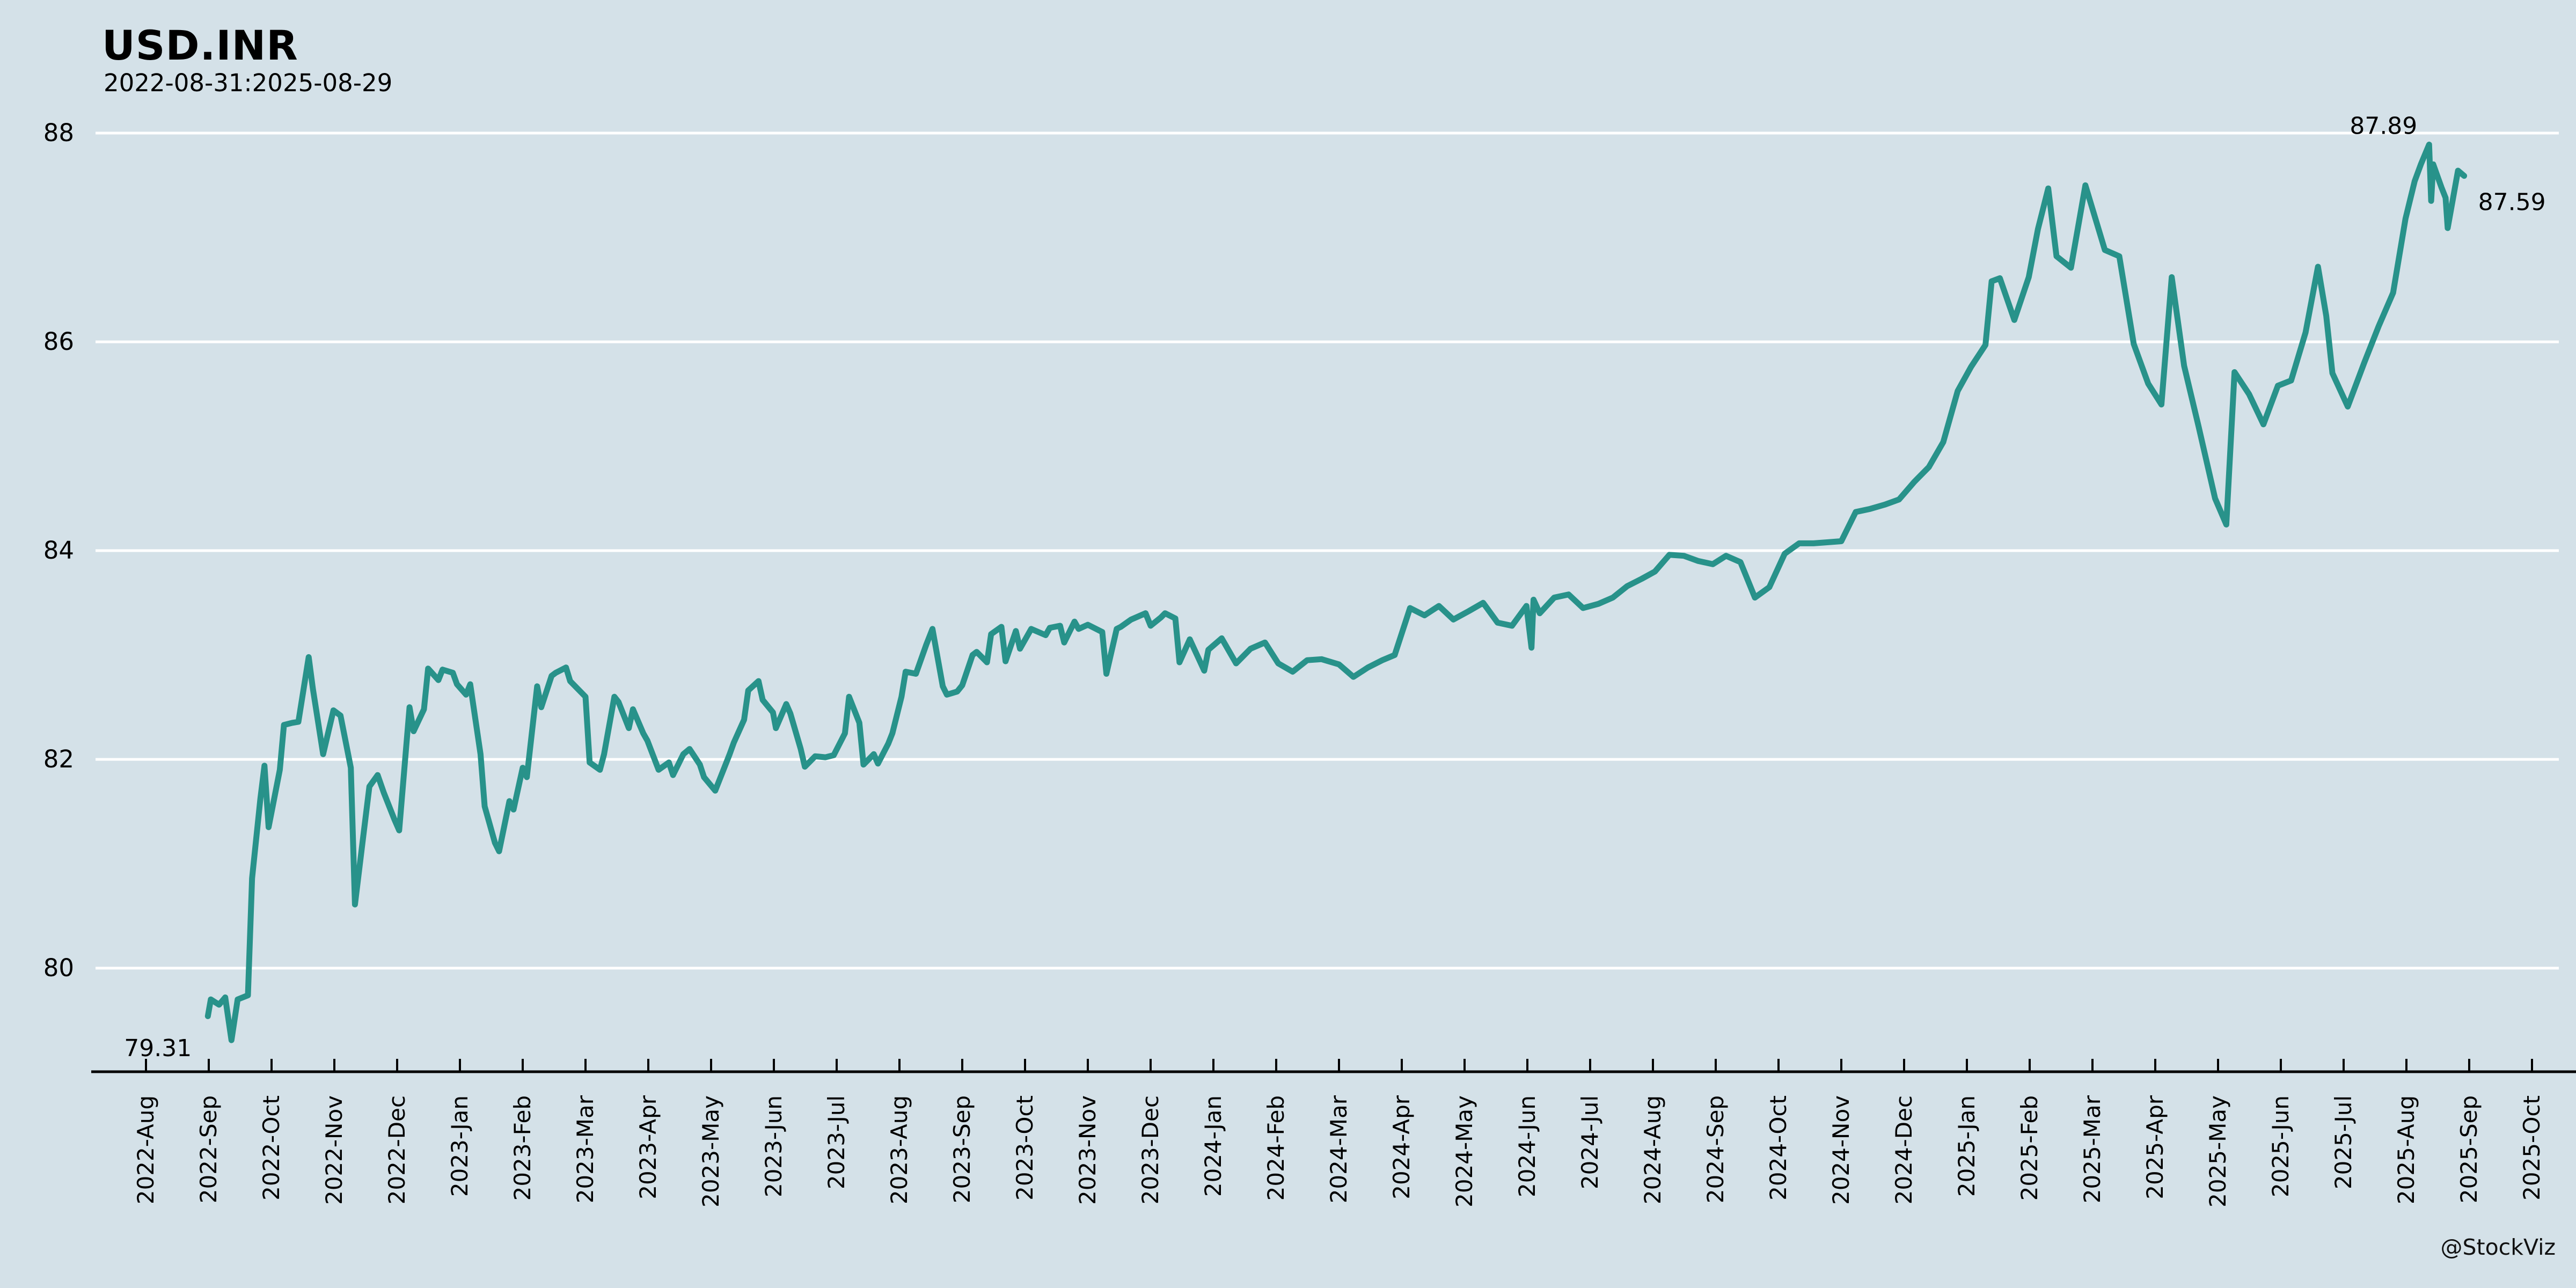 This screenshot has width=2576, height=1288. What do you see at coordinates (1464, 1151) in the screenshot?
I see `x-tick-label-2024-May: 2024-May` at bounding box center [1464, 1151].